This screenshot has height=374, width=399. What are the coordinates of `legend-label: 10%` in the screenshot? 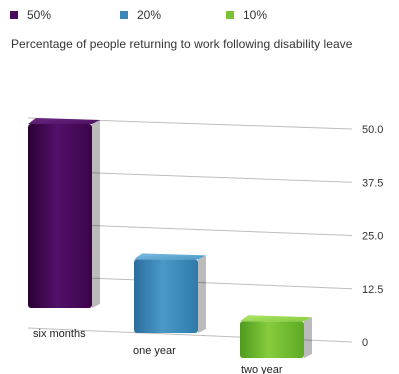 It's located at (255, 15).